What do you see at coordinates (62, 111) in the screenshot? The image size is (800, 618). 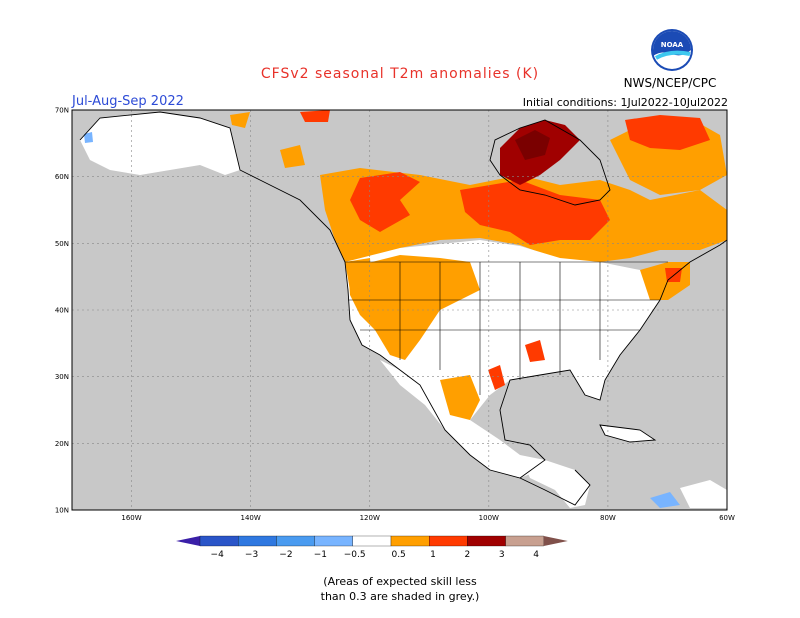 I see `latitude-label: 70N` at bounding box center [62, 111].